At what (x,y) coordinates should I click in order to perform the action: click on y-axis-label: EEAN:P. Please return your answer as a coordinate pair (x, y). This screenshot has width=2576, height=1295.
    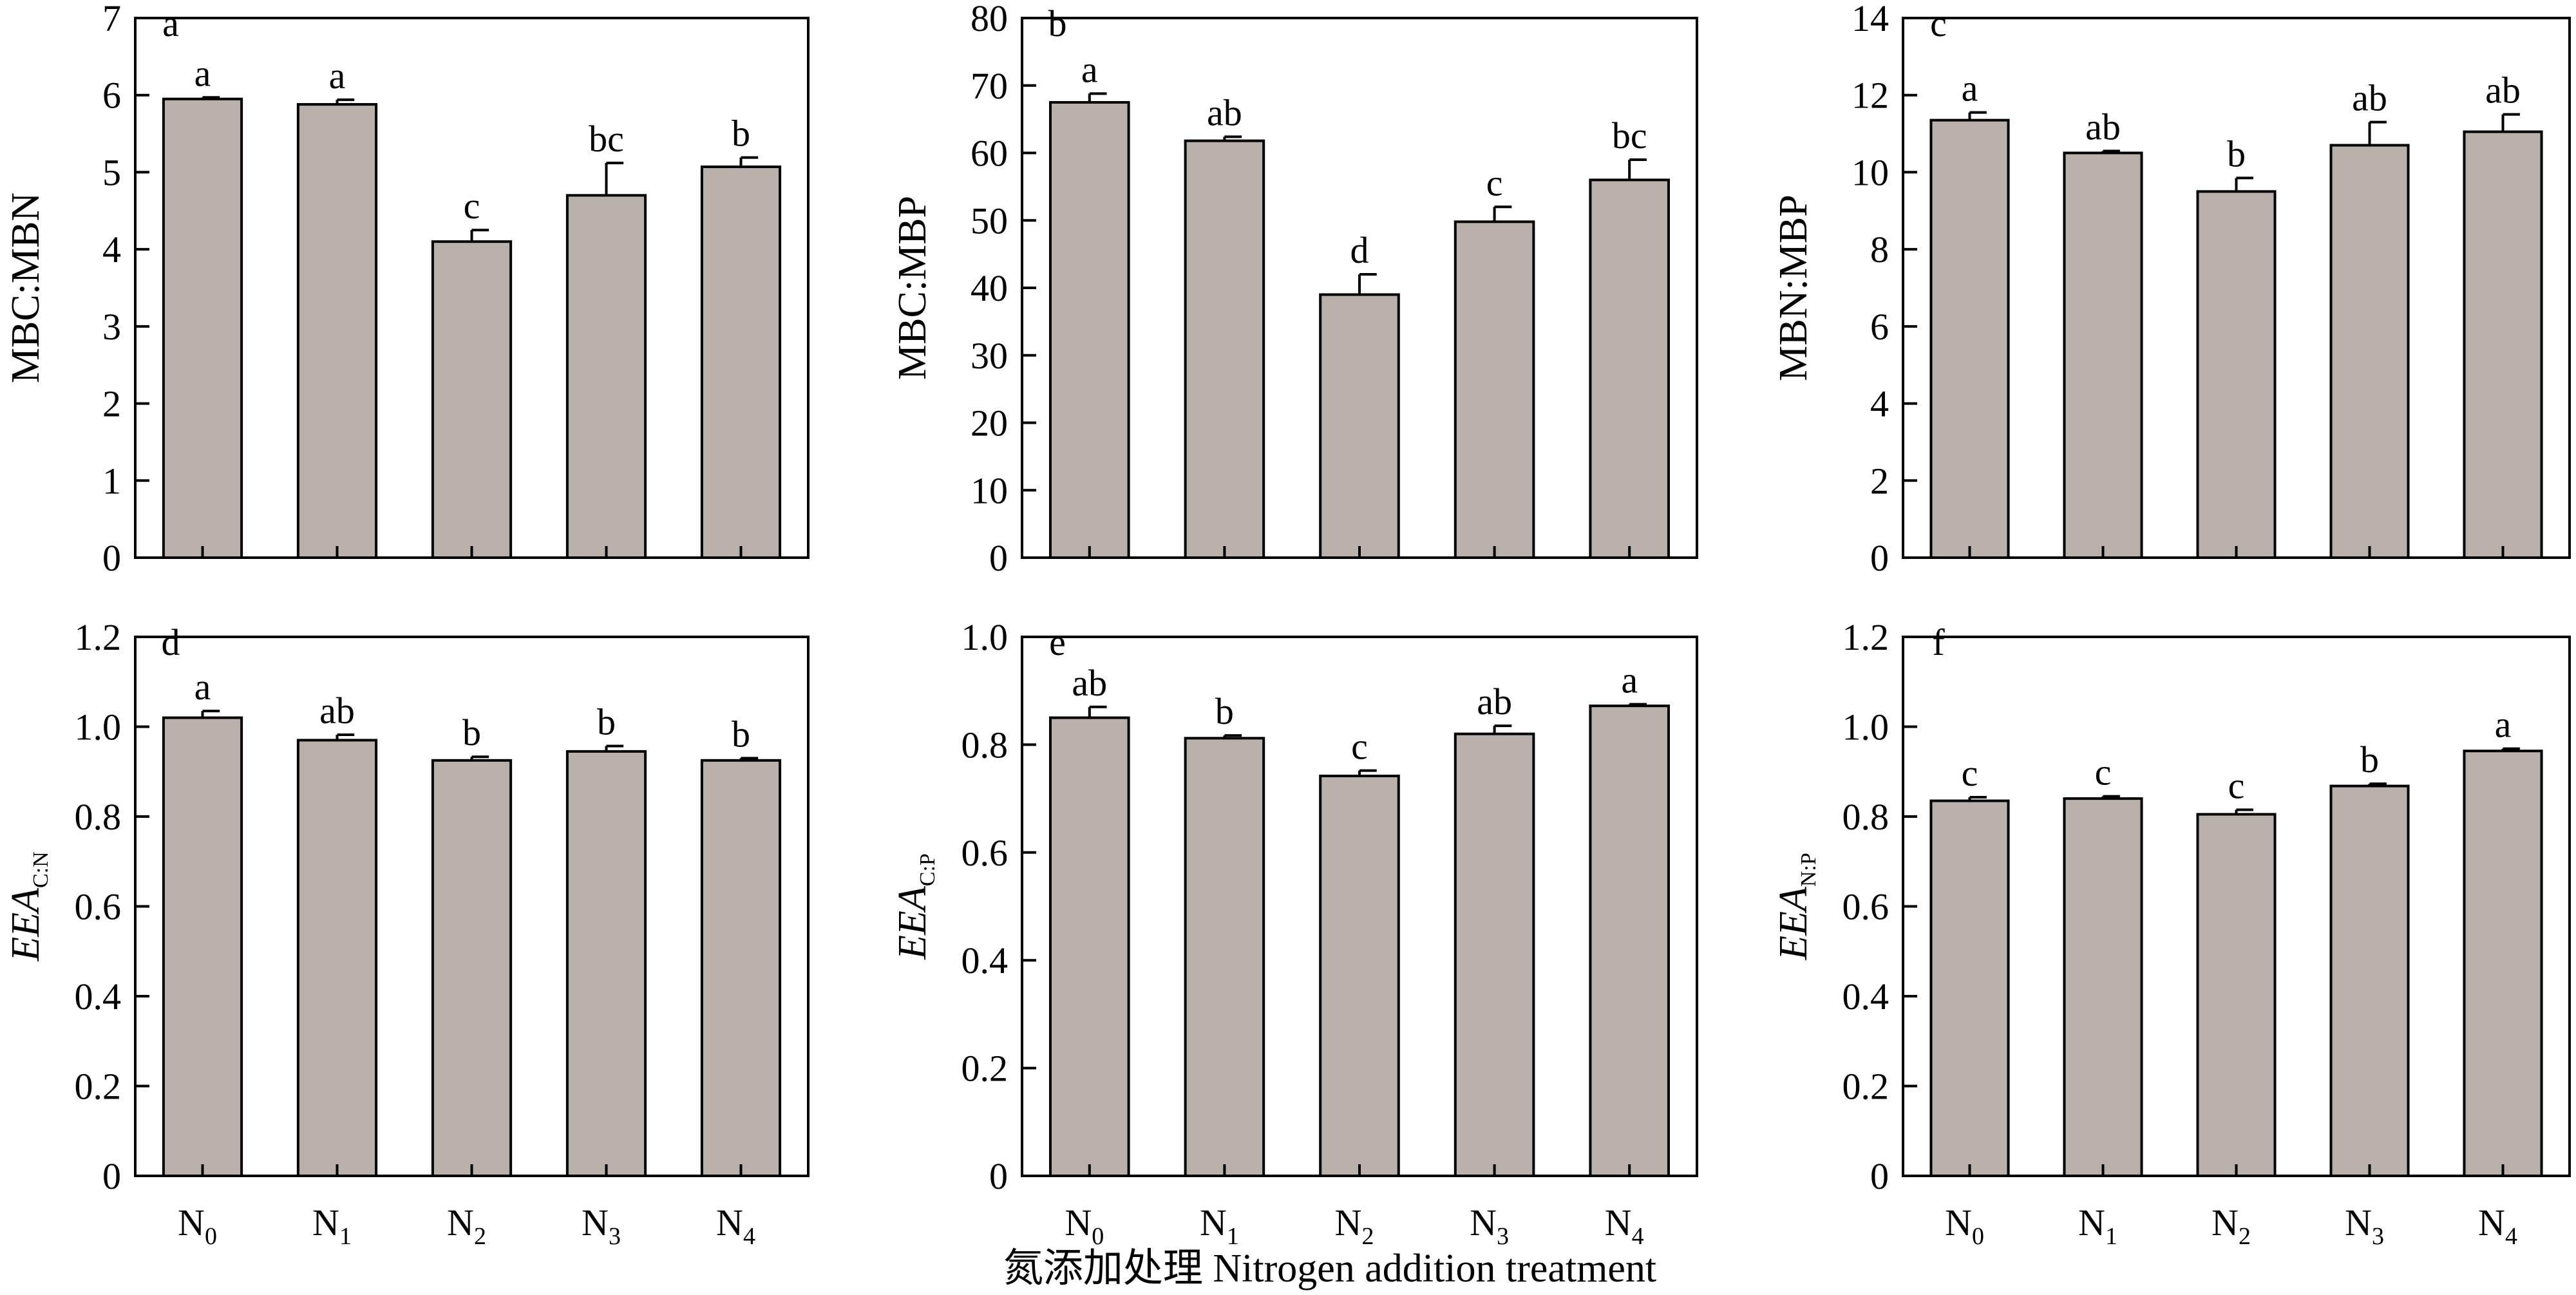
    Looking at the image, I should click on (1797, 907).